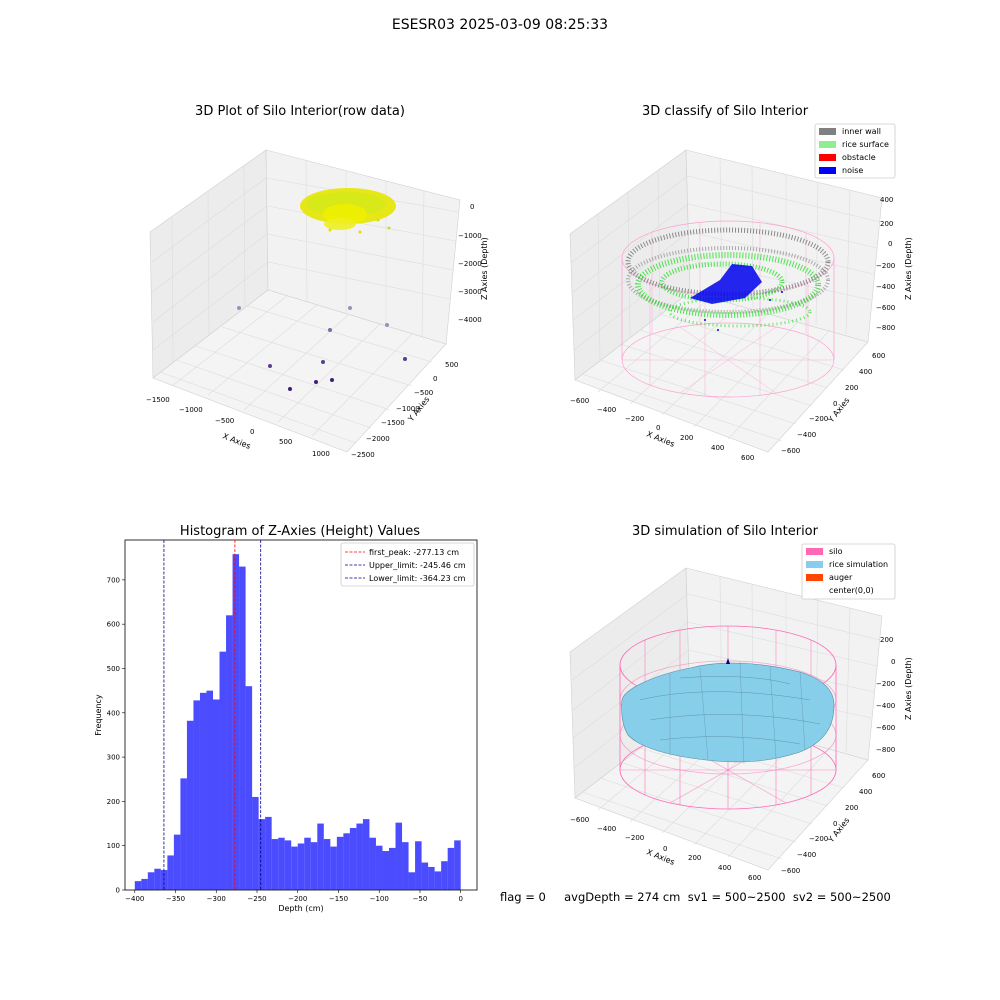 The height and width of the screenshot is (1000, 1000). I want to click on legend-label-inner-wall: inner wall, so click(861, 131).